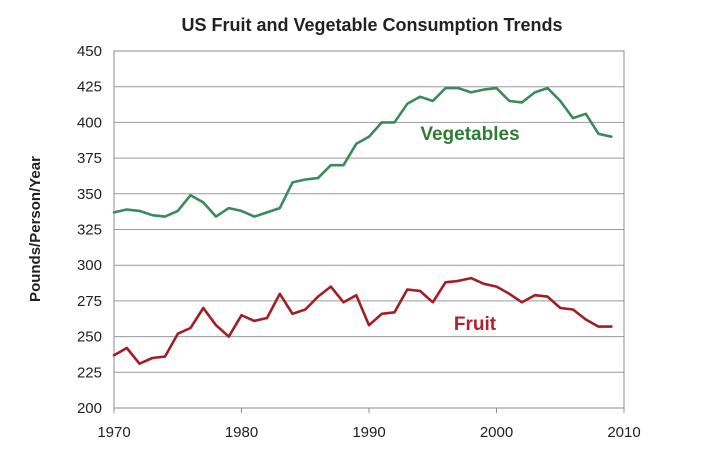 Image resolution: width=717 pixels, height=469 pixels. Describe the element at coordinates (89, 194) in the screenshot. I see `y-tick-label-350: 350` at that location.